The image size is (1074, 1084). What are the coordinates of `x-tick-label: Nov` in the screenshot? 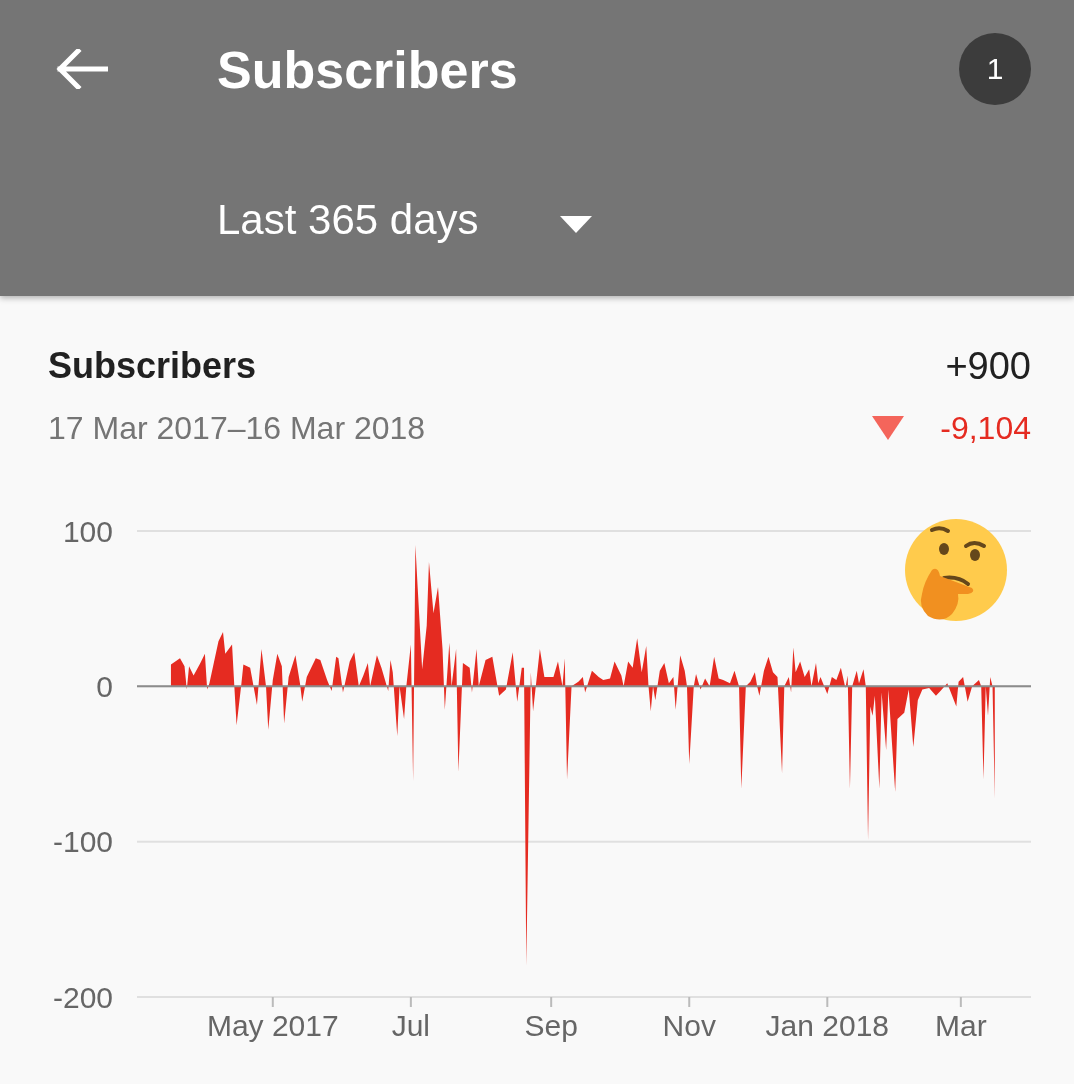 It's located at (689, 1026).